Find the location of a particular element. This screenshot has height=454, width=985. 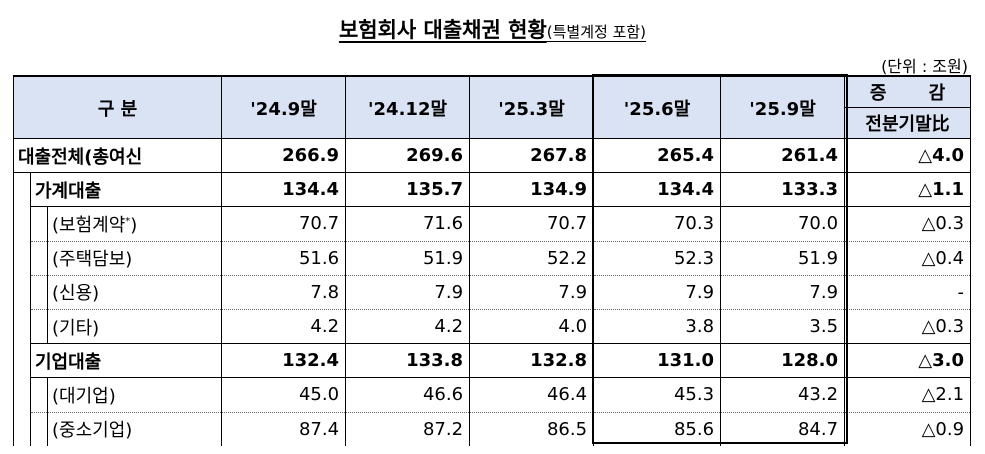

header-change-top: 증 감 is located at coordinates (908, 91).